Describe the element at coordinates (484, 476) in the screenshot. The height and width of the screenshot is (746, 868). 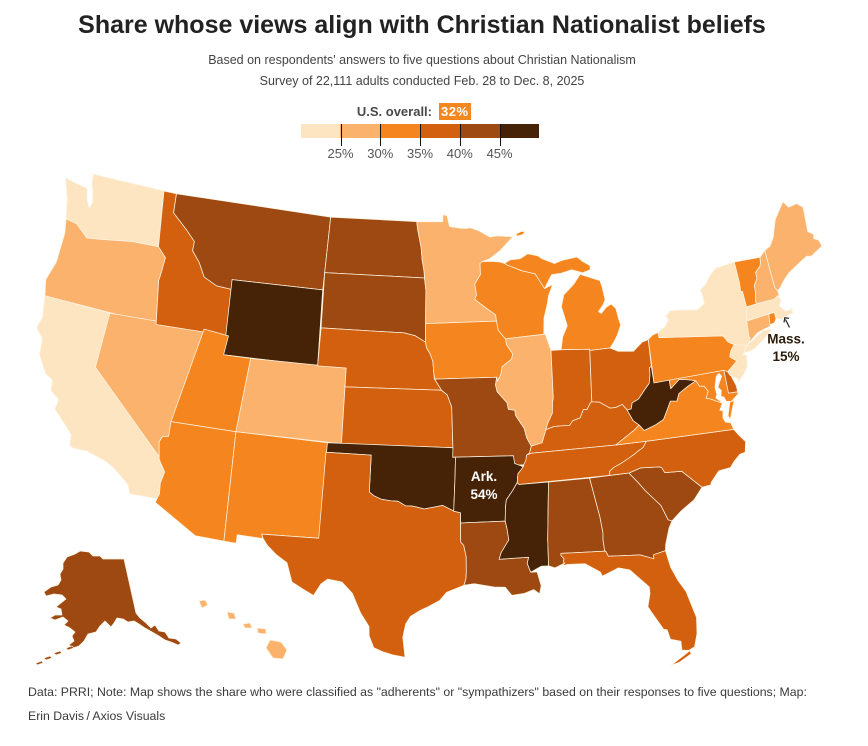
I see `svg-text: Ark.` at that location.